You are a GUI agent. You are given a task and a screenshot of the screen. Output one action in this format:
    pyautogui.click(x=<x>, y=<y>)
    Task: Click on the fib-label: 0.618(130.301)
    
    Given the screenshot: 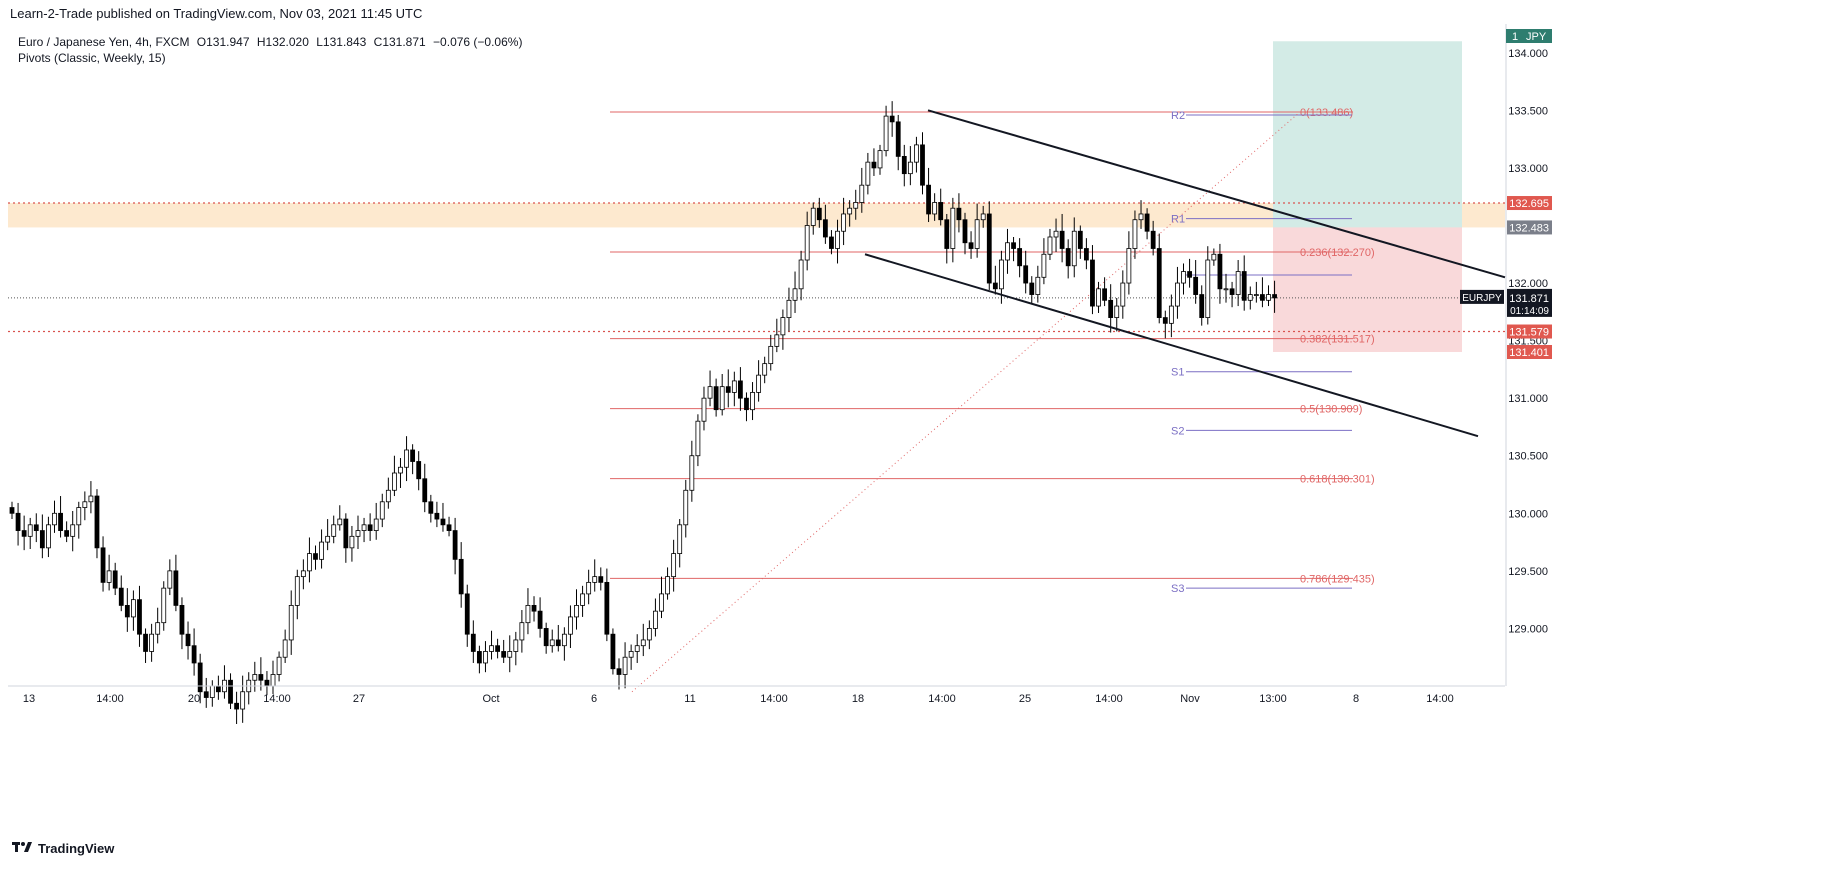 What is the action you would take?
    pyautogui.click(x=1337, y=480)
    